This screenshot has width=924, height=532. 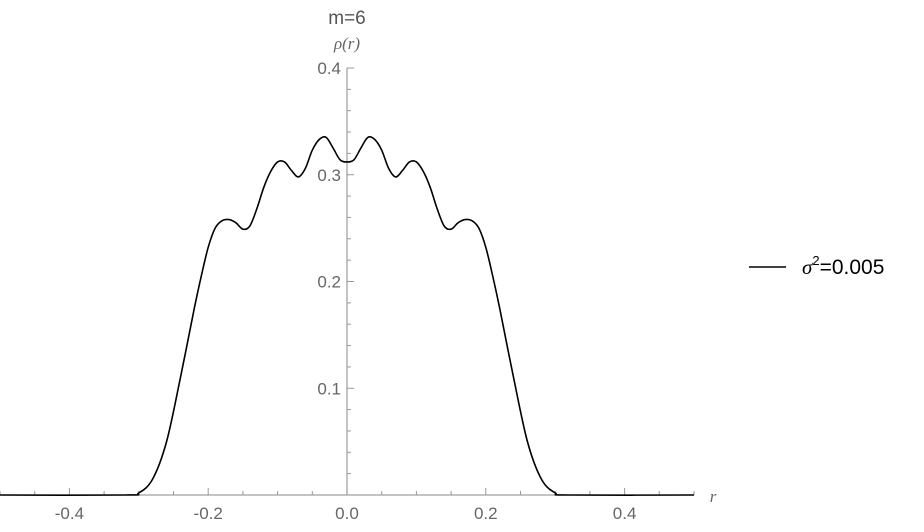 What do you see at coordinates (208, 513) in the screenshot?
I see `x-tick-label: -0.2` at bounding box center [208, 513].